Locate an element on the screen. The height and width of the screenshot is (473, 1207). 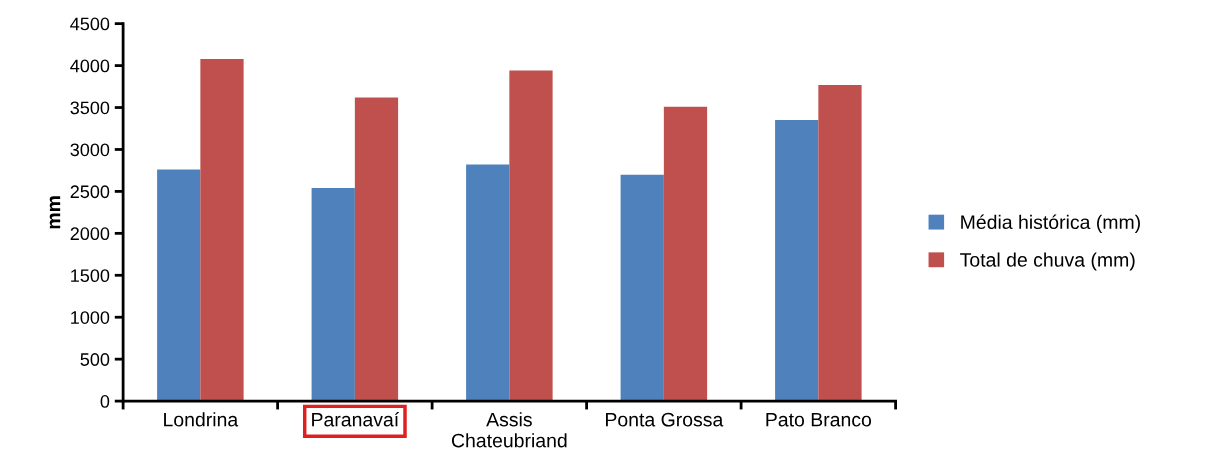
y-tick-label: 1000 is located at coordinates (90, 317).